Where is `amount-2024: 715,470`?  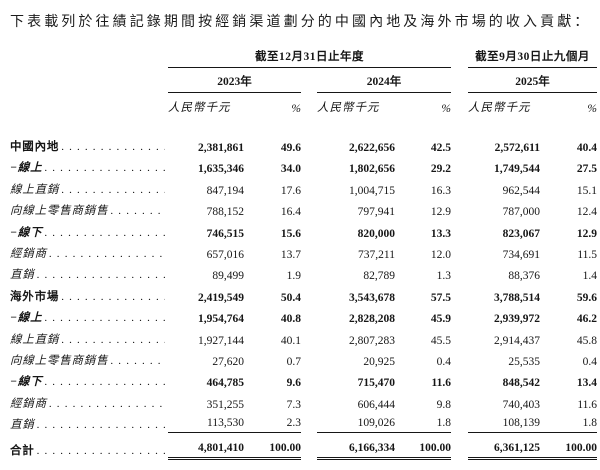 amount-2024: 715,470 is located at coordinates (376, 383).